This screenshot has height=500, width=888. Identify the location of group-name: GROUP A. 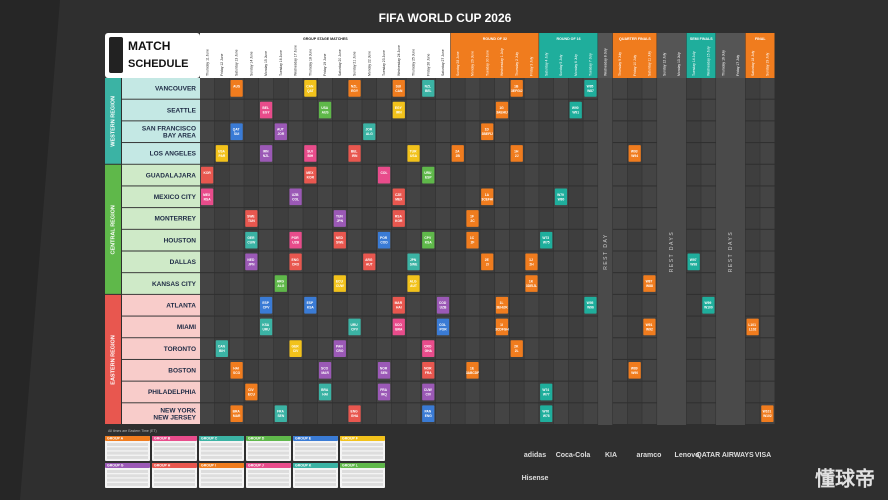
(115, 439).